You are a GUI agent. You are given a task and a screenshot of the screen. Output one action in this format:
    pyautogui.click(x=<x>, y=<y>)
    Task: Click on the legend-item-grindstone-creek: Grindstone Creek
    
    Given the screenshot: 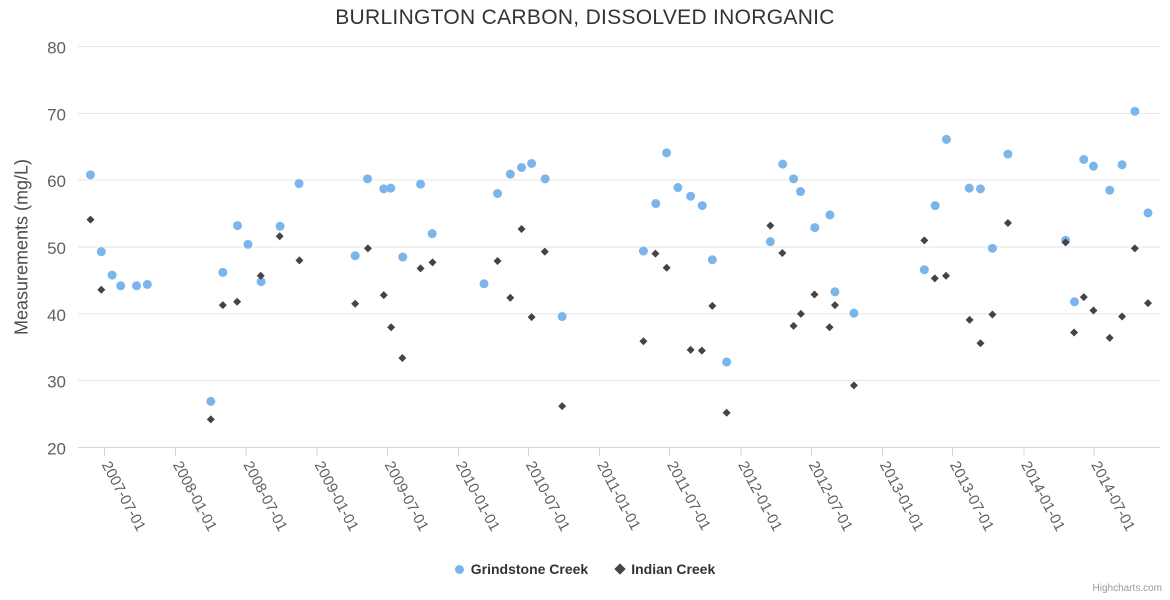 What is the action you would take?
    pyautogui.click(x=521, y=569)
    